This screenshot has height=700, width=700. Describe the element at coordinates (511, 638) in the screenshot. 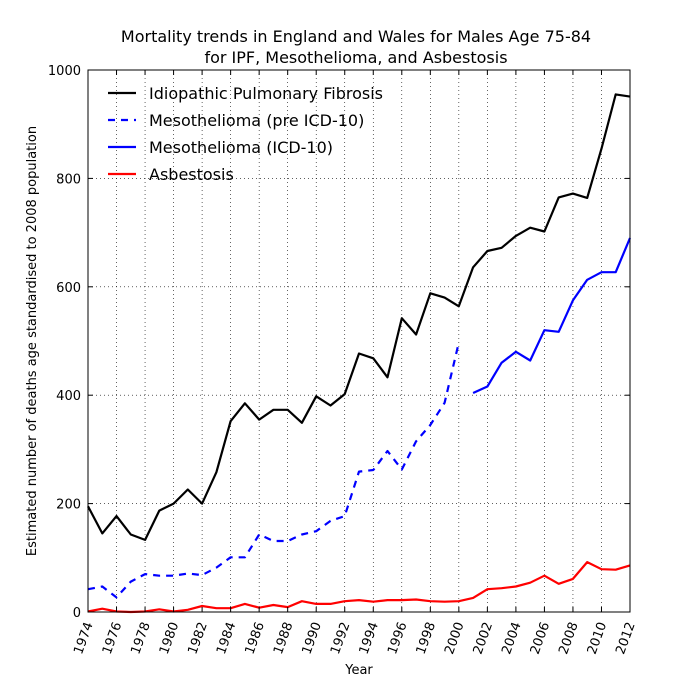

I see `x-tick-label: 2004` at that location.